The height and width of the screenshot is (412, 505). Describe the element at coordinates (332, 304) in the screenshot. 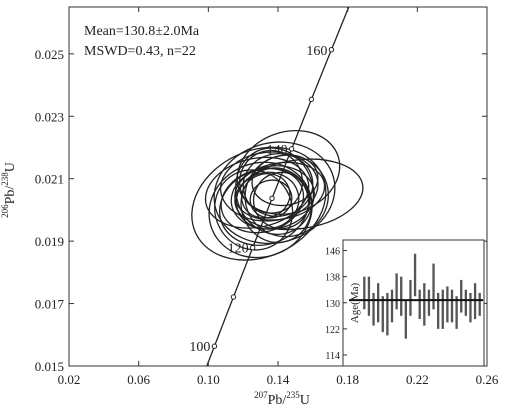

I see `inset-y-tick-label: 130` at that location.